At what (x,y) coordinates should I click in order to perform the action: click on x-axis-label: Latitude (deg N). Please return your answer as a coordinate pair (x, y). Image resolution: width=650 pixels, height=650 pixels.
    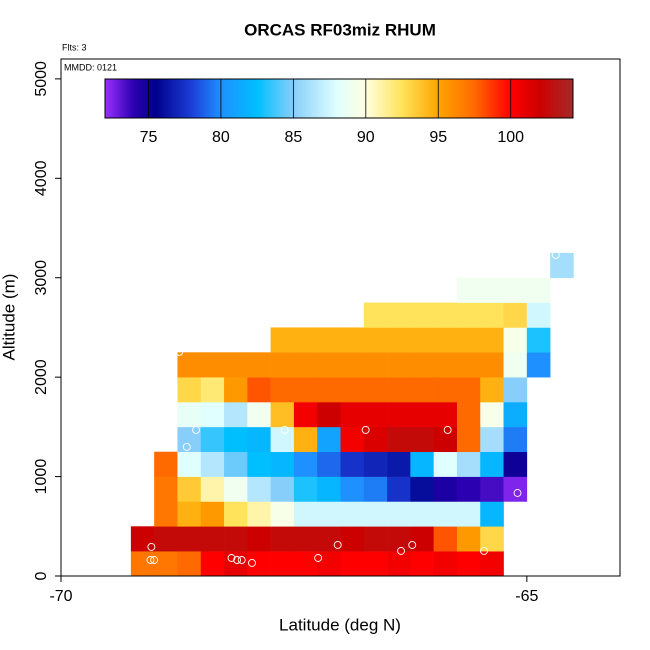
    Looking at the image, I should click on (340, 624).